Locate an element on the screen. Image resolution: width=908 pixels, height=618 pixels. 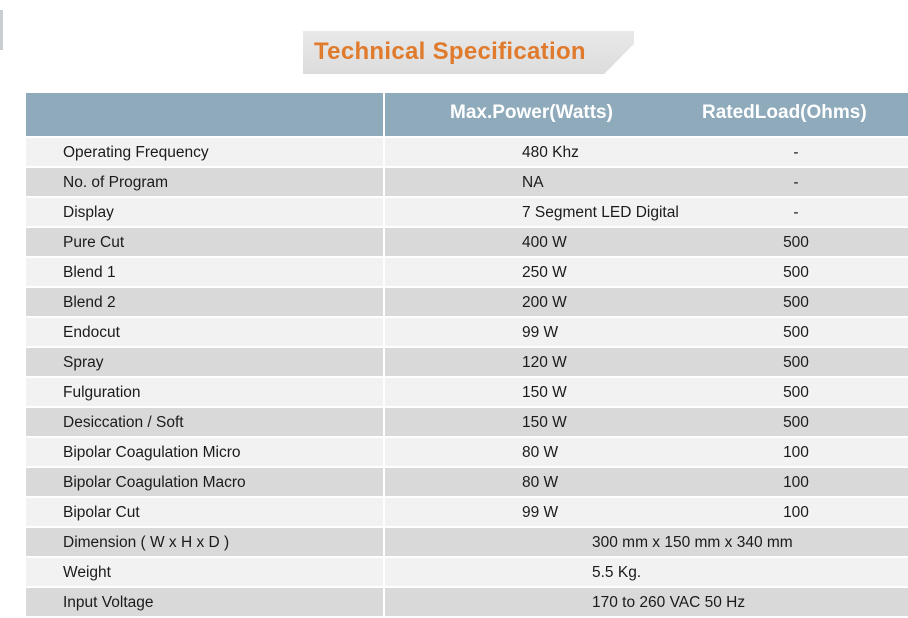
table-row: Operating Frequency 480 Khz - is located at coordinates (467, 153).